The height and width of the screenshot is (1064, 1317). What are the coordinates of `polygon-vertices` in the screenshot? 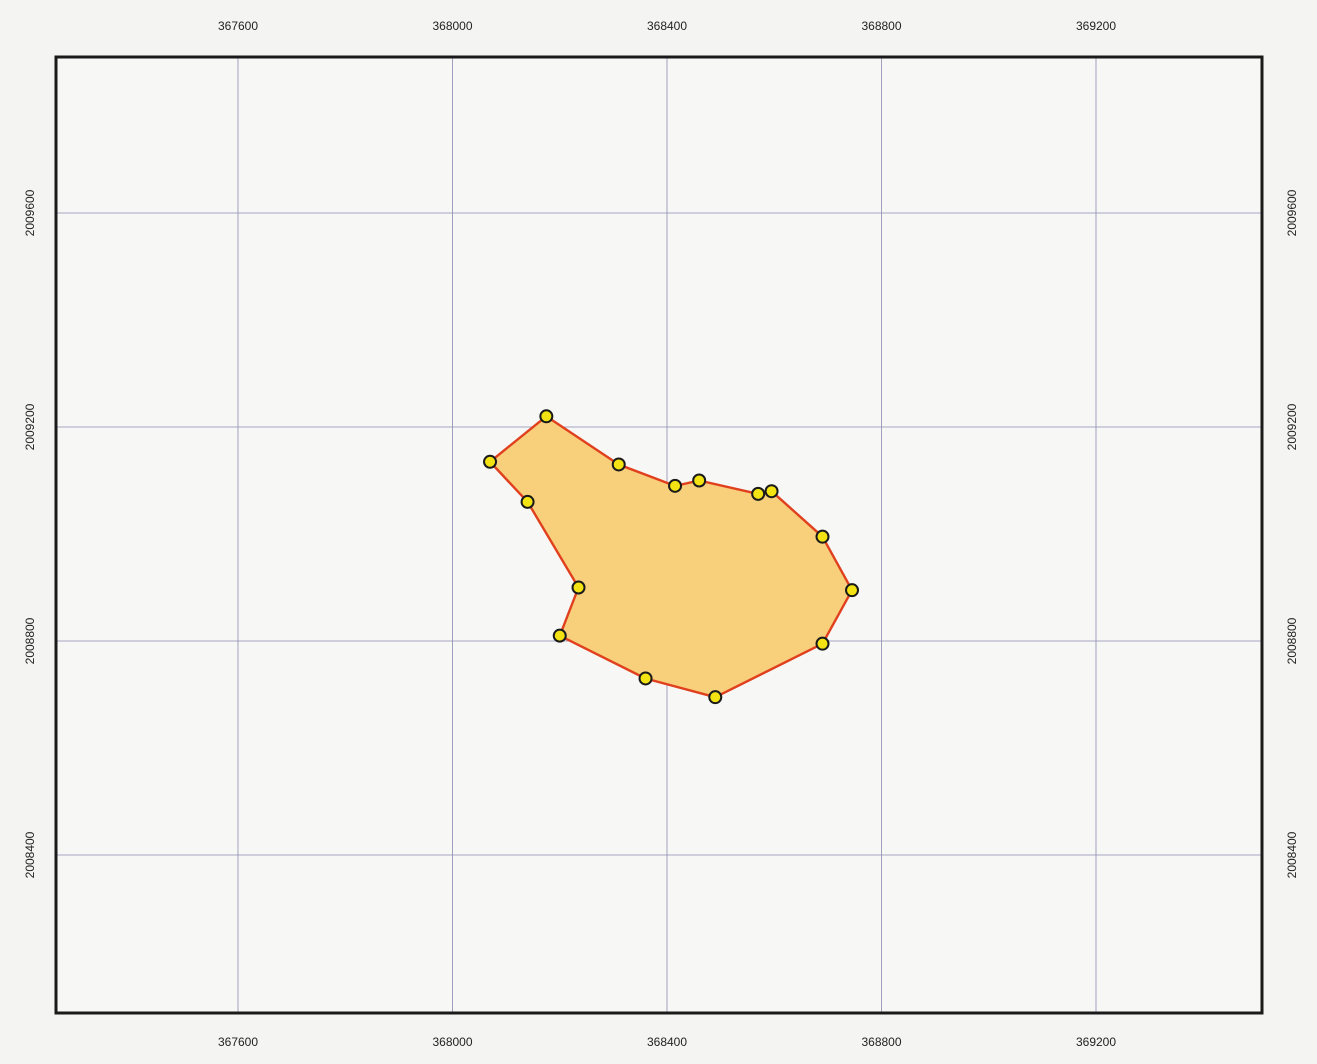 It's located at (671, 557).